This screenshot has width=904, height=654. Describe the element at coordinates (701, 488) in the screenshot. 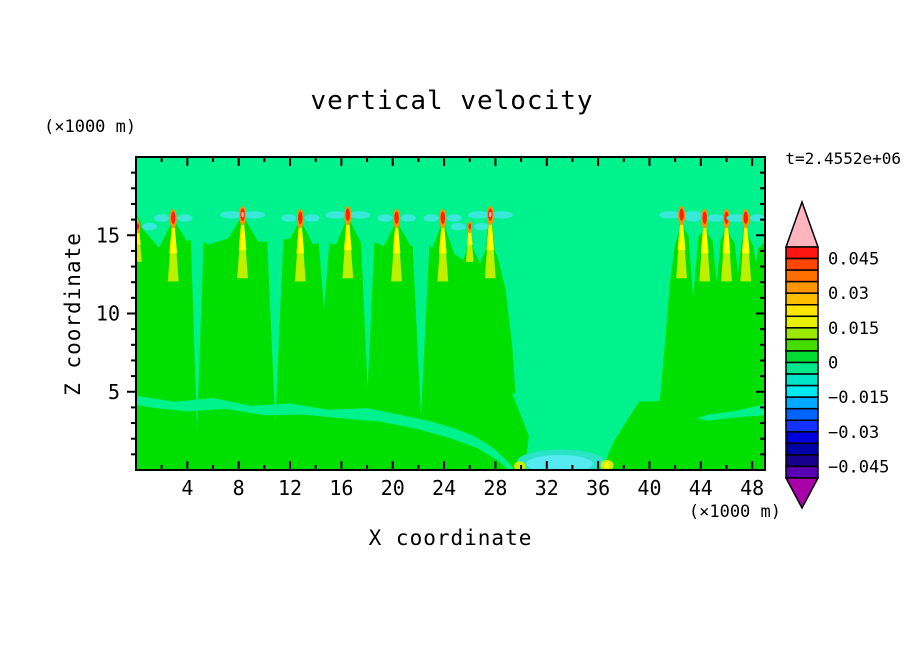

I see `x-tick-label: 44` at that location.